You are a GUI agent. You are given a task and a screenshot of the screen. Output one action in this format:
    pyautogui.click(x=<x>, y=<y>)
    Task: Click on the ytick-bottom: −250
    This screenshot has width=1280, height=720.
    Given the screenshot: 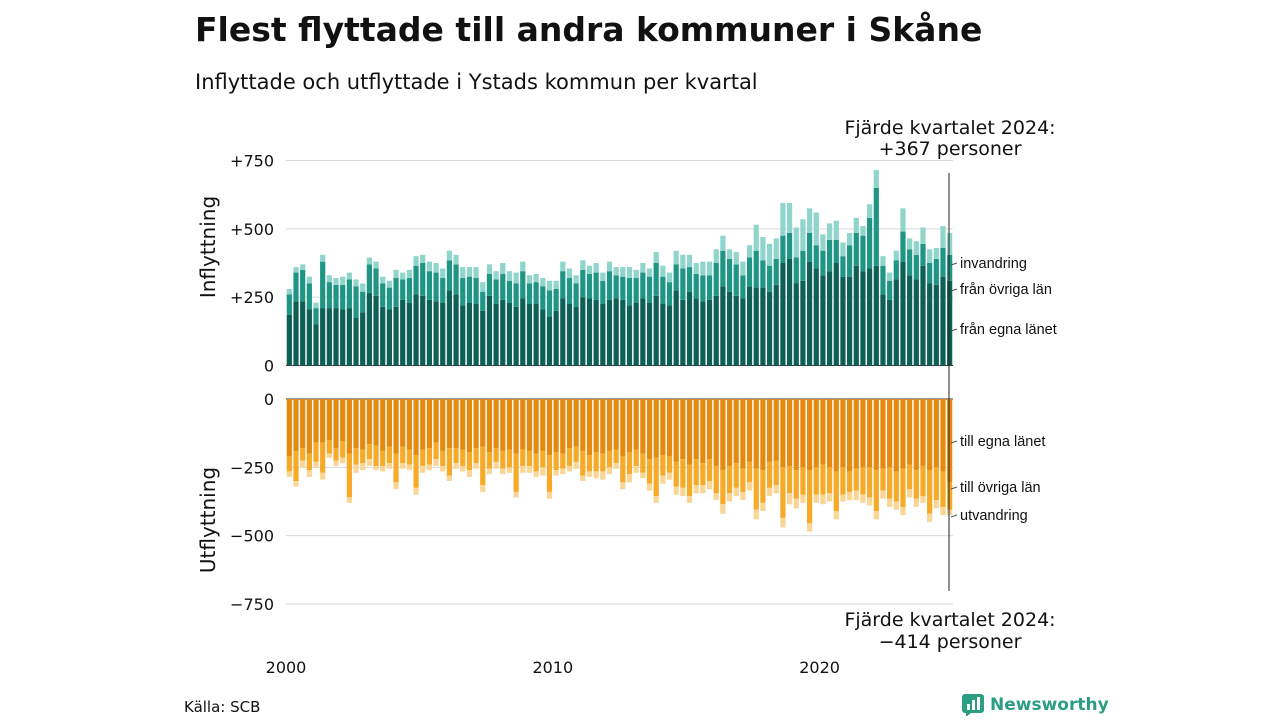 What is the action you would take?
    pyautogui.click(x=252, y=467)
    